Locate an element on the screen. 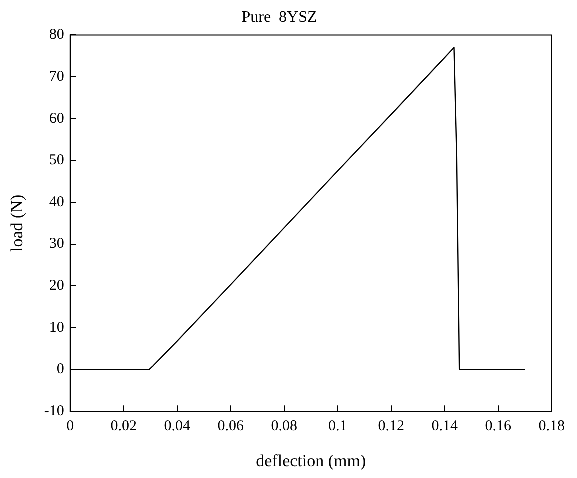 This screenshot has height=478, width=577. x-tick-label: 0.08 is located at coordinates (284, 426).